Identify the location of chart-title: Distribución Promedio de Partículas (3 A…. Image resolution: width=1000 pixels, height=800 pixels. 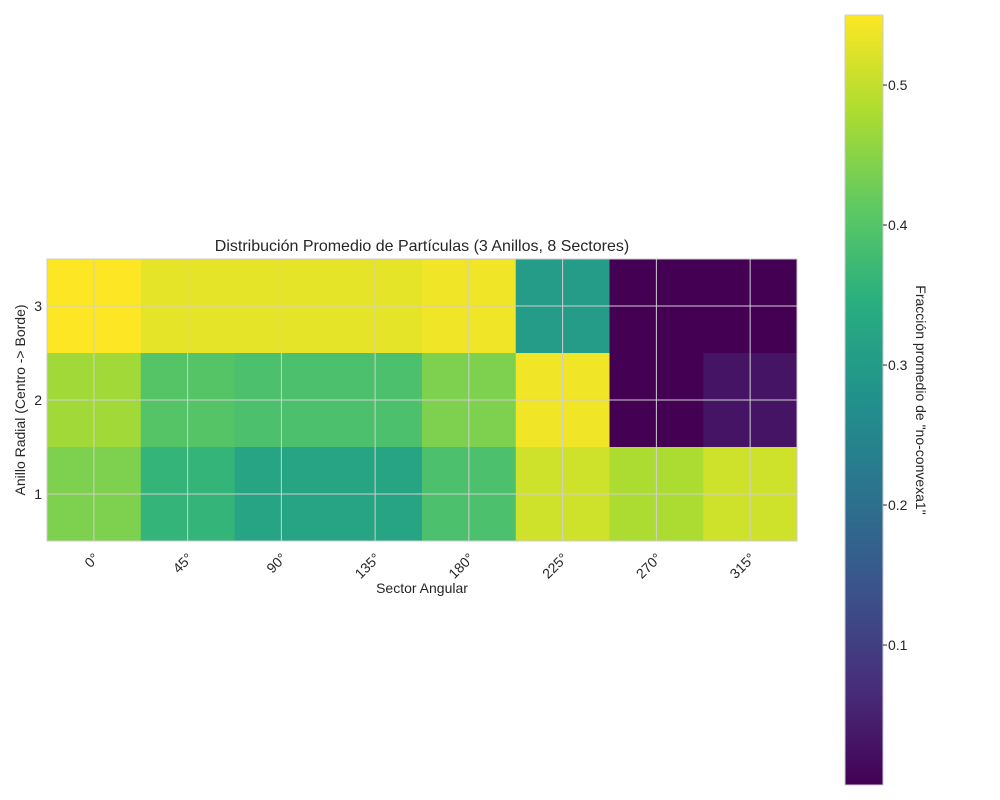
(422, 246).